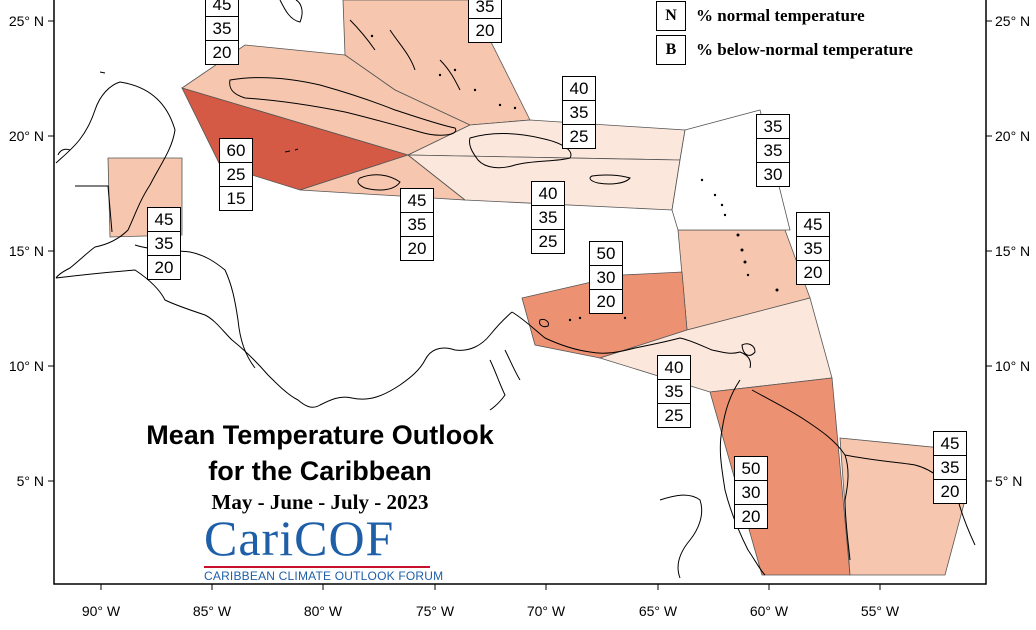 Image resolution: width=1036 pixels, height=630 pixels. I want to click on logo-subtitle: CARIBBEAN CLIMATE OUTLOOK FORUM, so click(324, 576).